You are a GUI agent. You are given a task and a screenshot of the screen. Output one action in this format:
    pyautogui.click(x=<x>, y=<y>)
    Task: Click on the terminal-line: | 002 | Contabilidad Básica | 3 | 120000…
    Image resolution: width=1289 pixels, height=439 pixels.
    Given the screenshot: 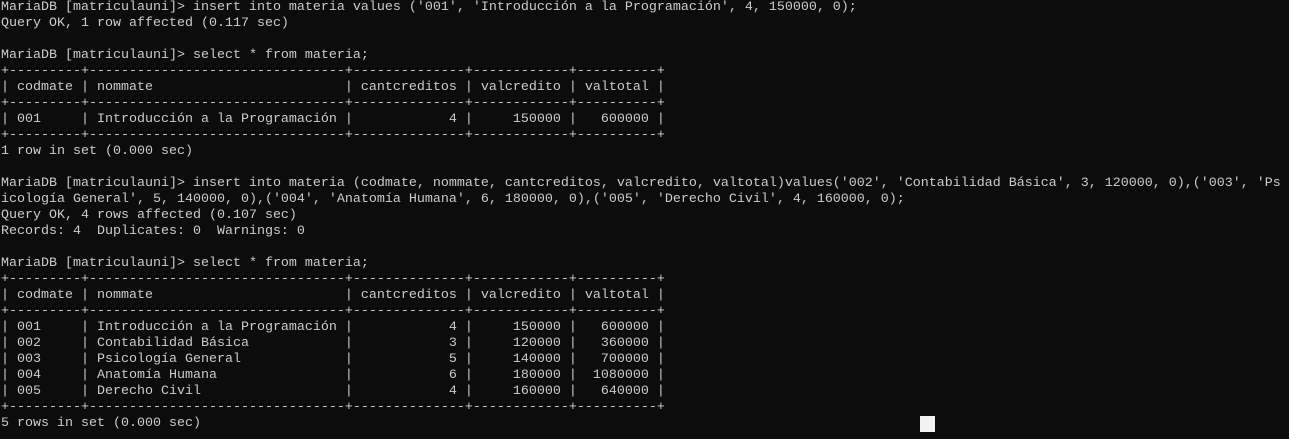 What is the action you would take?
    pyautogui.click(x=333, y=343)
    